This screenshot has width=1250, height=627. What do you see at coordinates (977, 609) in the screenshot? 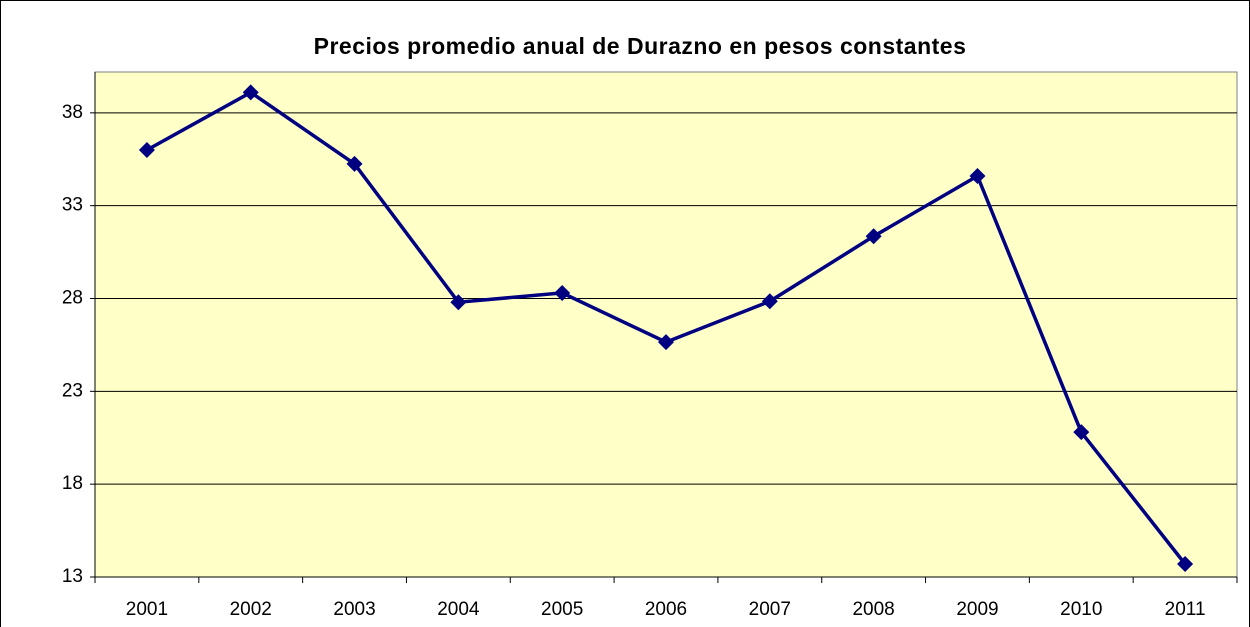
I see `x-tick-label: 2009` at bounding box center [977, 609].